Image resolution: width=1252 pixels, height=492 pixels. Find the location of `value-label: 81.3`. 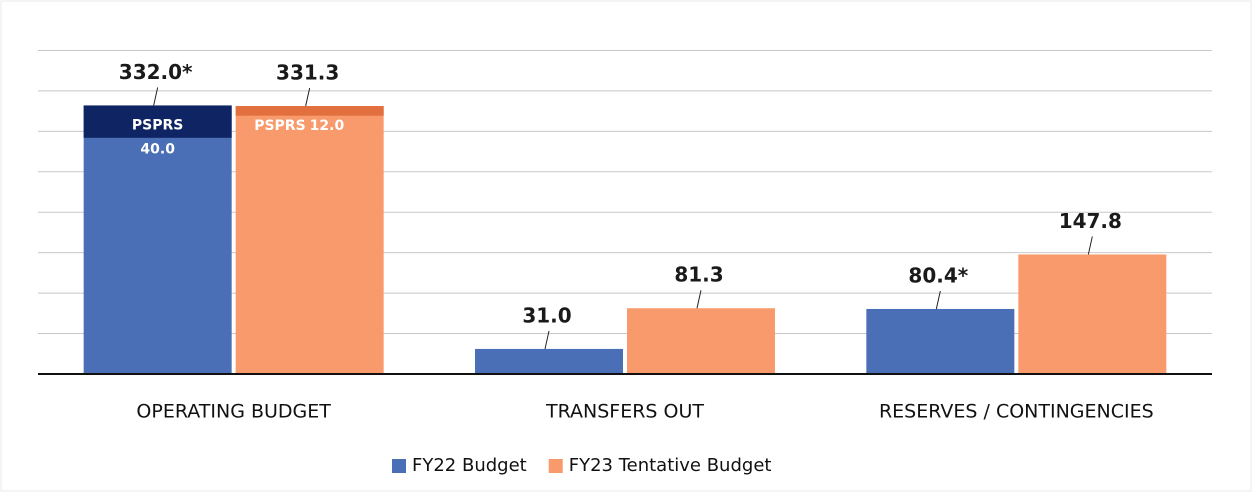

value-label: 81.3 is located at coordinates (698, 275).